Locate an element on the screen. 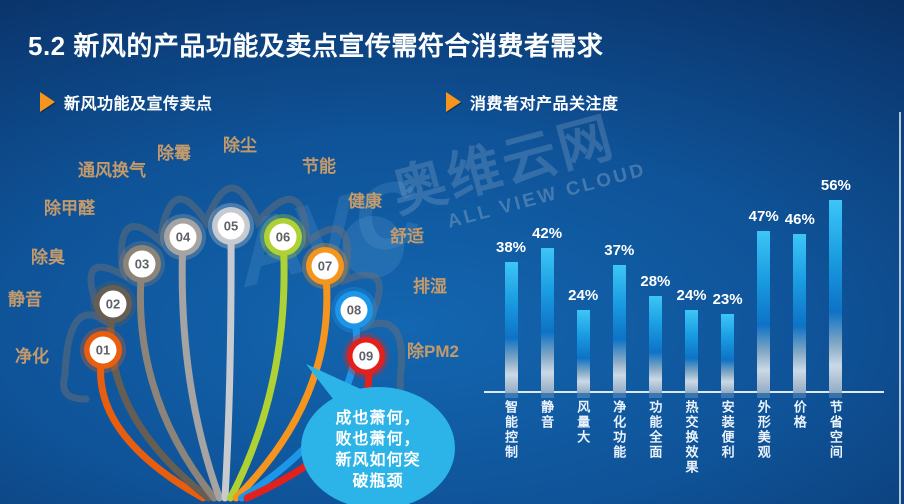 The image size is (904, 504). fan-label: 除甲醛 is located at coordinates (70, 208).